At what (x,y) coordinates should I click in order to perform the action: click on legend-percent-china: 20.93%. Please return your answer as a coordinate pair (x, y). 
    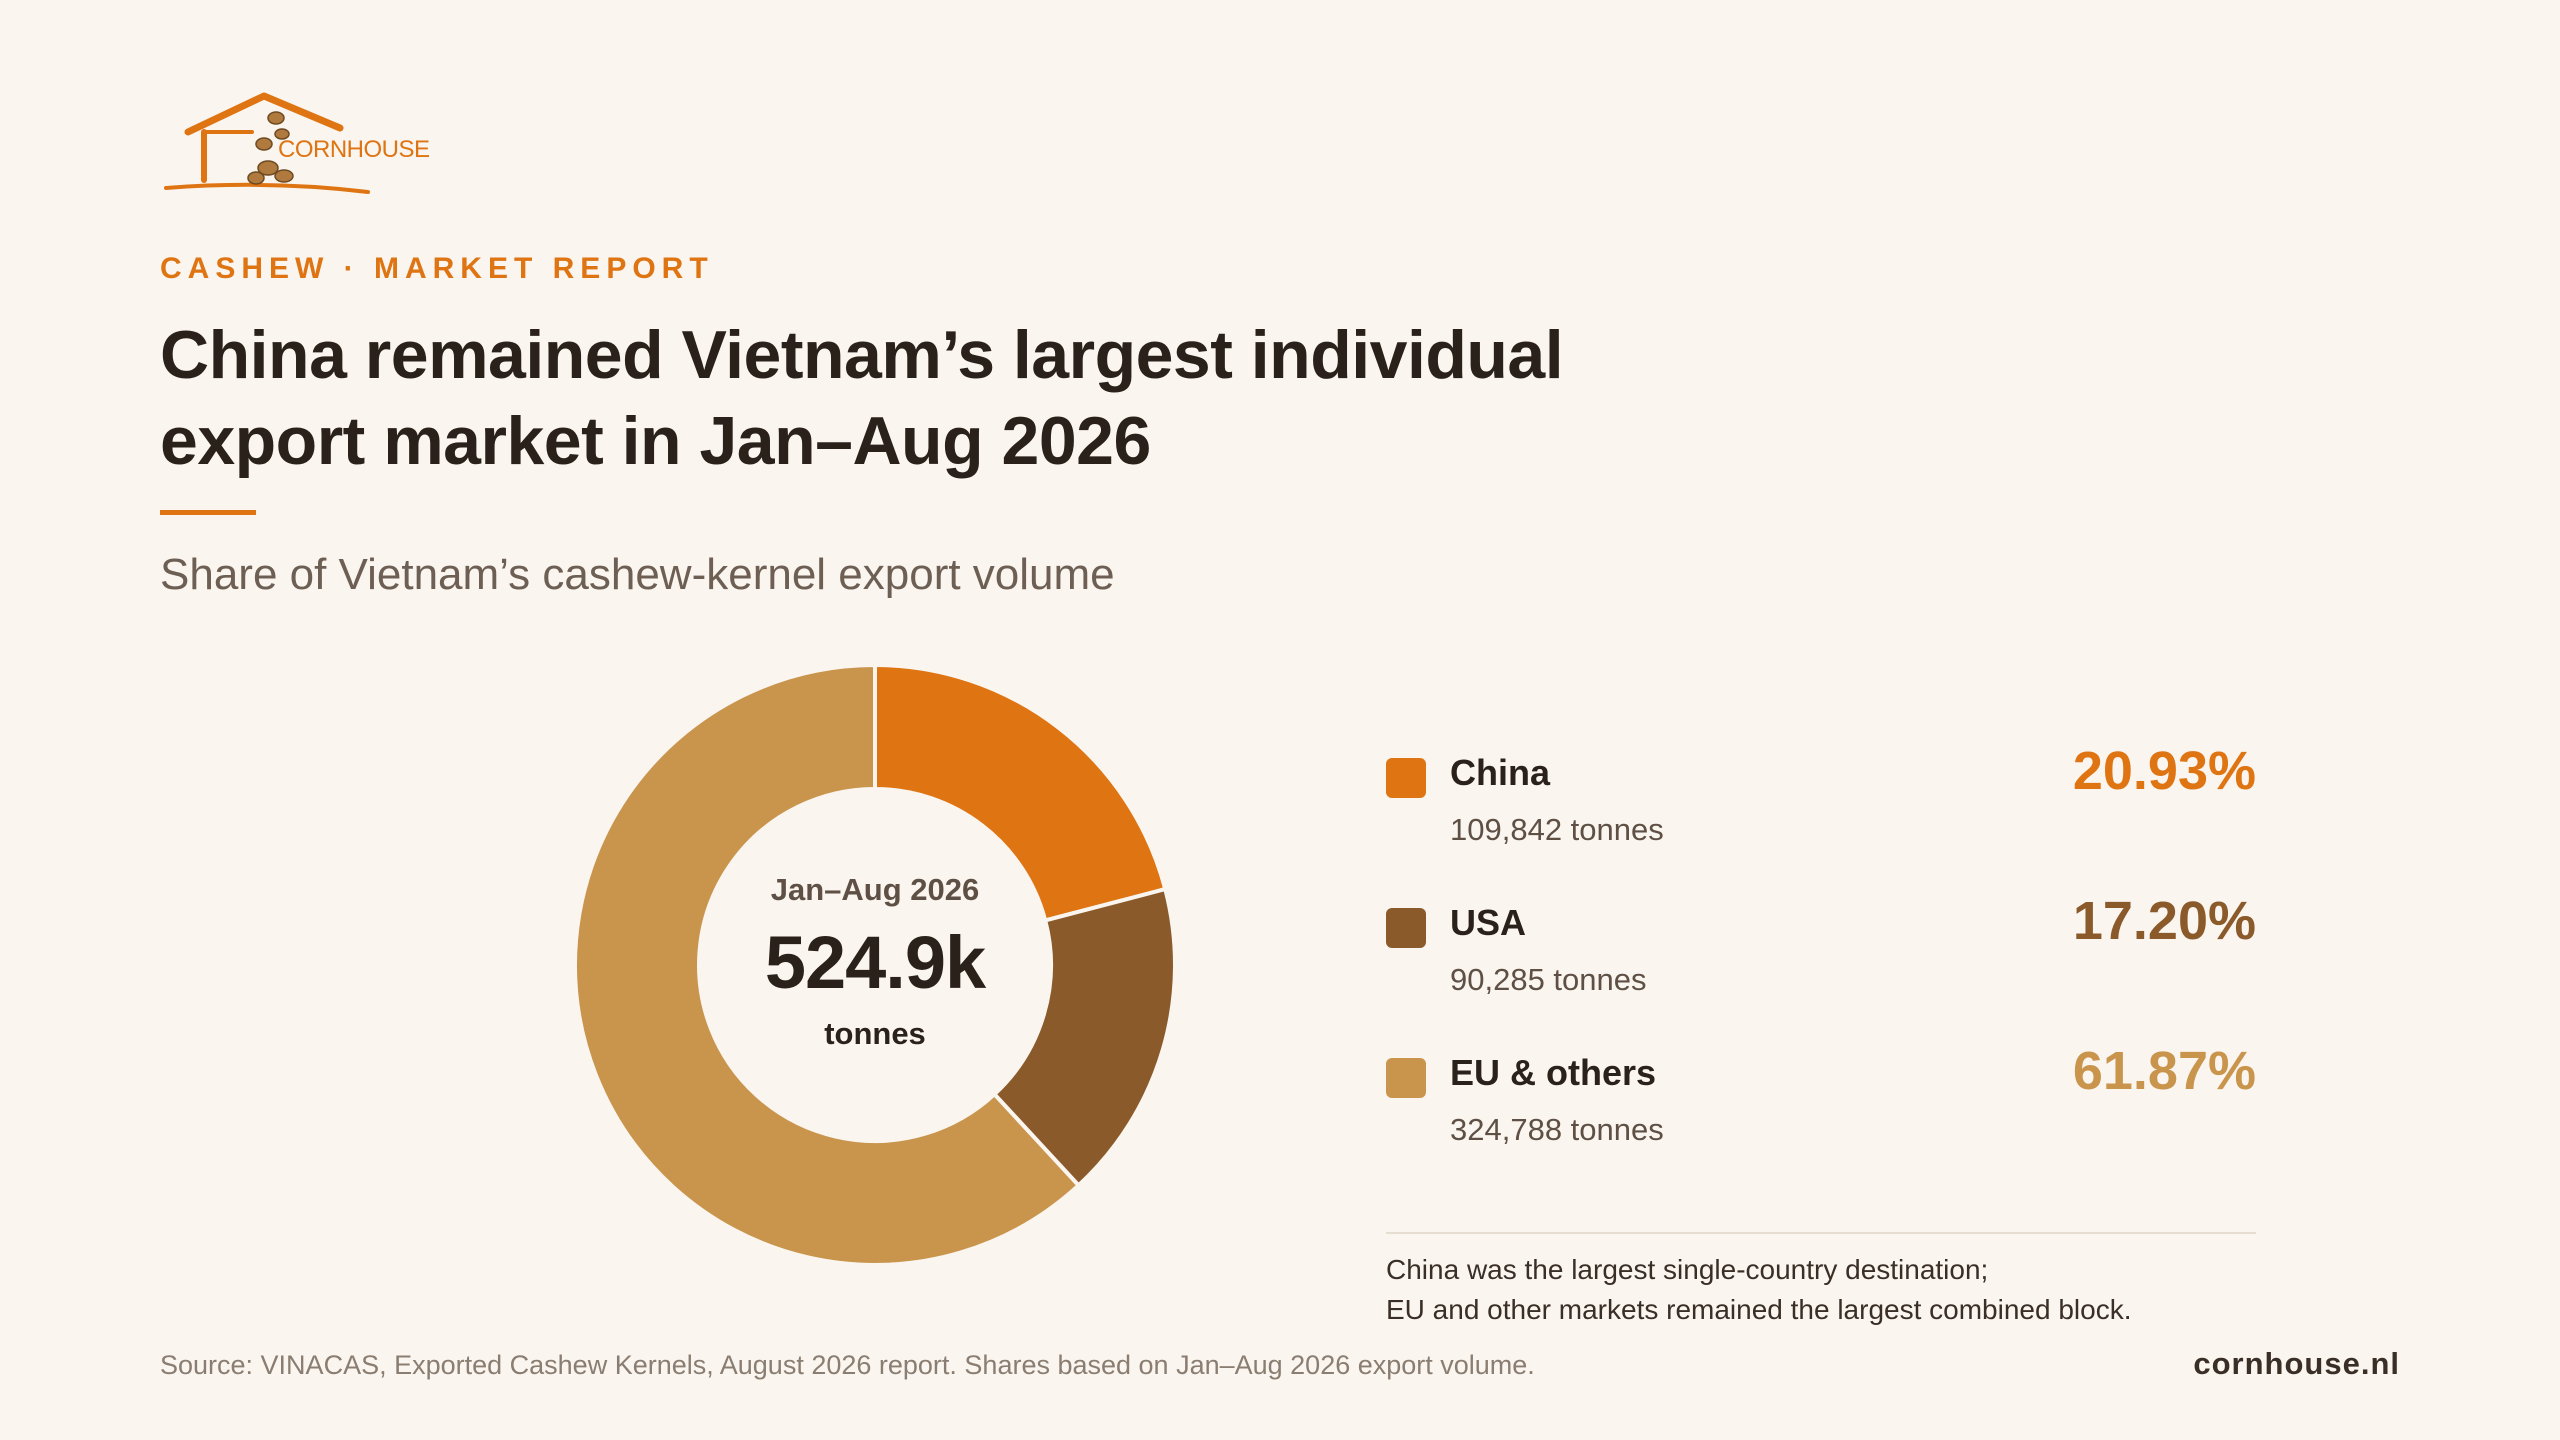
    Looking at the image, I should click on (2164, 771).